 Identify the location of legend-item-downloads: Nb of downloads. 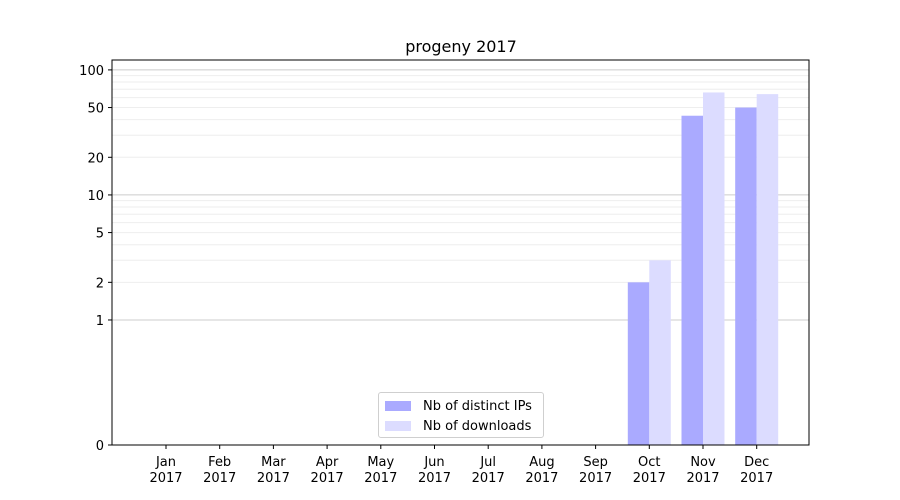
(461, 426).